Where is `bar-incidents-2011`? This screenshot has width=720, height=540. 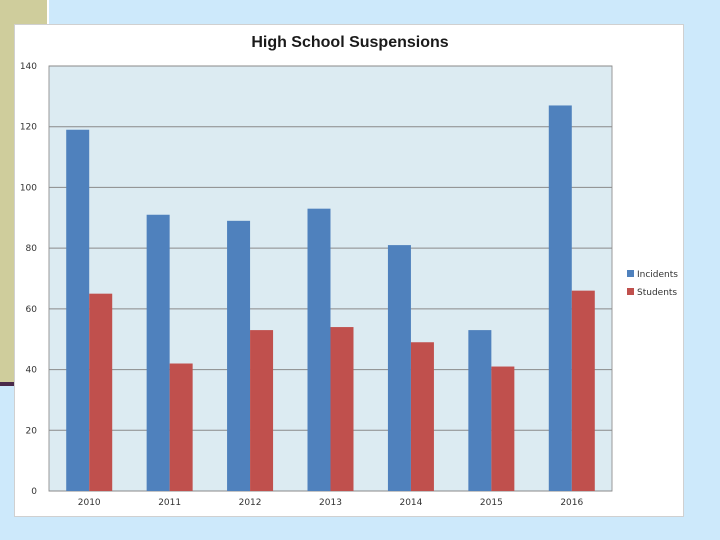 bar-incidents-2011 is located at coordinates (158, 352).